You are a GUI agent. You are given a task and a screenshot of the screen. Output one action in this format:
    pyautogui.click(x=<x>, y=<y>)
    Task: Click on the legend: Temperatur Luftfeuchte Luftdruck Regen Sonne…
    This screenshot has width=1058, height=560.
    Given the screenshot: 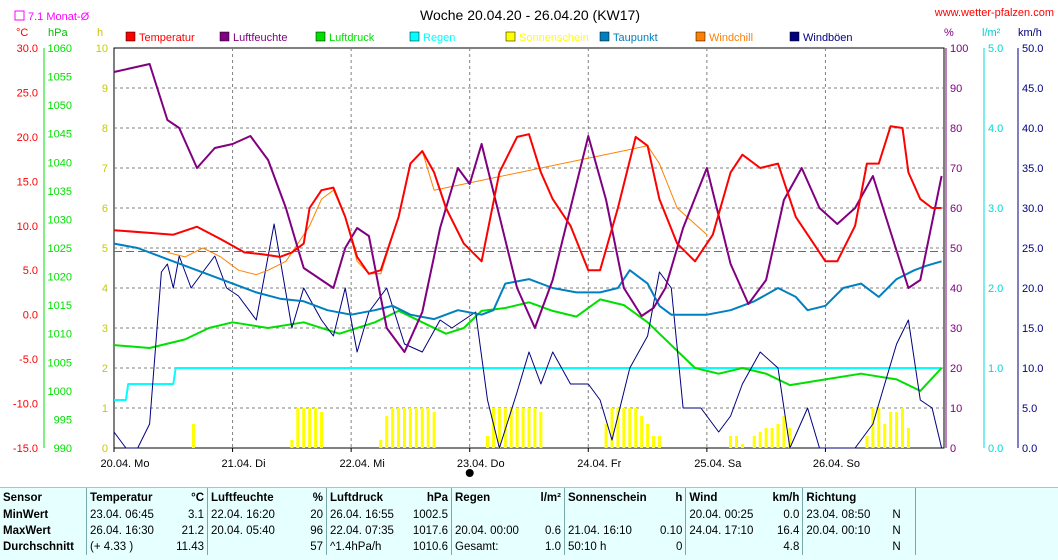 What is the action you would take?
    pyautogui.click(x=489, y=37)
    